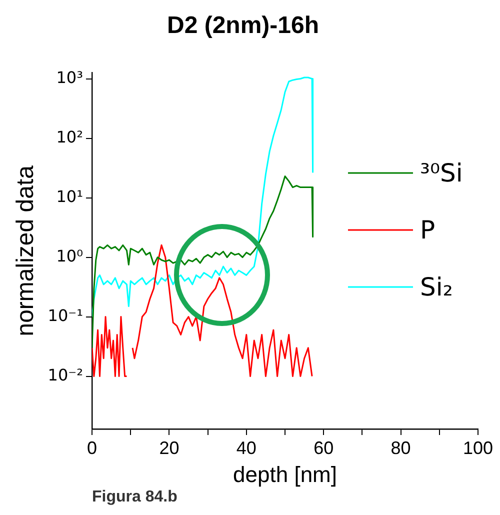  Describe the element at coordinates (66, 315) in the screenshot. I see `y-tick-label: 10⁻¹` at that location.